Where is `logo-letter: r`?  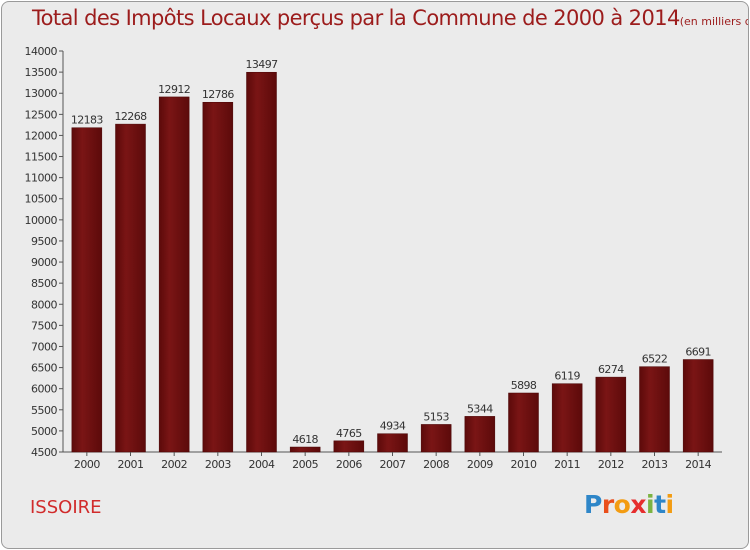 logo-letter: r is located at coordinates (607, 504).